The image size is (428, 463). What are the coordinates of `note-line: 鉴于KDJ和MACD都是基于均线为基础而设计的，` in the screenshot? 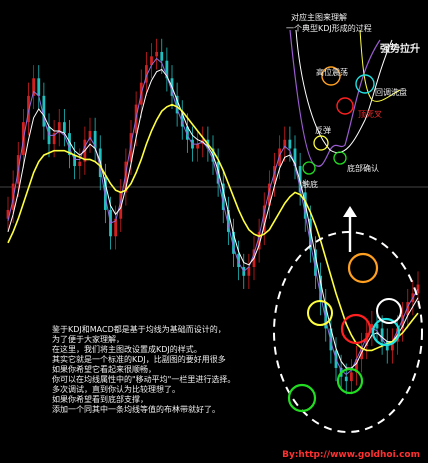 It's located at (139, 329).